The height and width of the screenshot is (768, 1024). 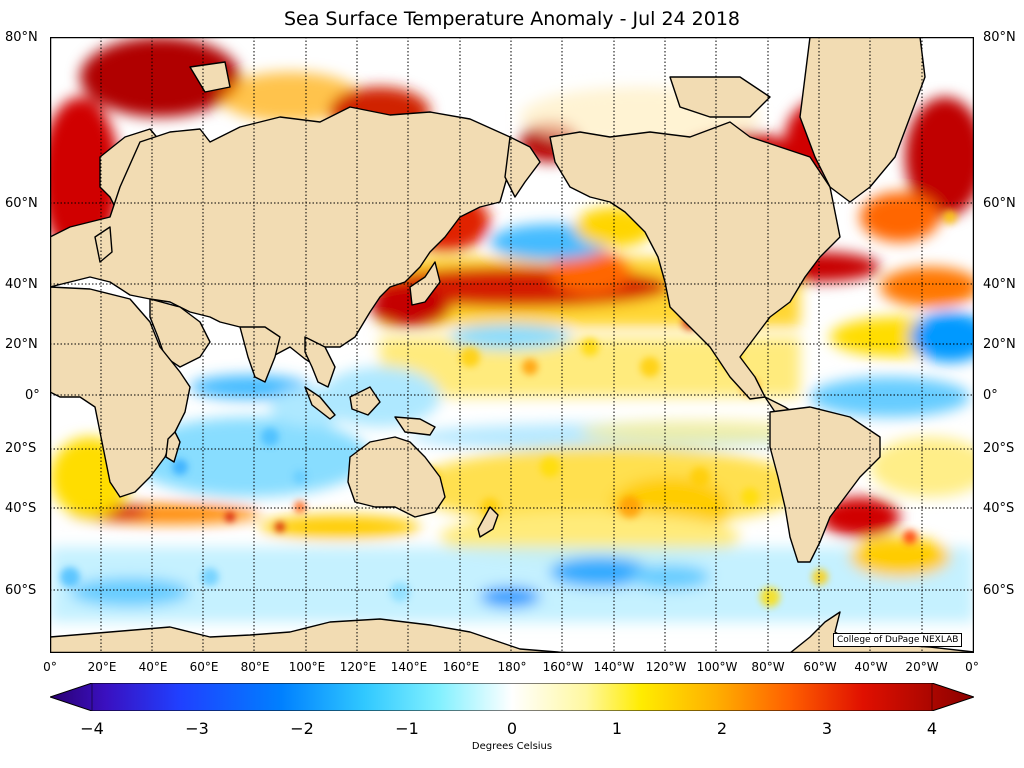 What do you see at coordinates (173, 447) in the screenshot?
I see `land-madagascar` at bounding box center [173, 447].